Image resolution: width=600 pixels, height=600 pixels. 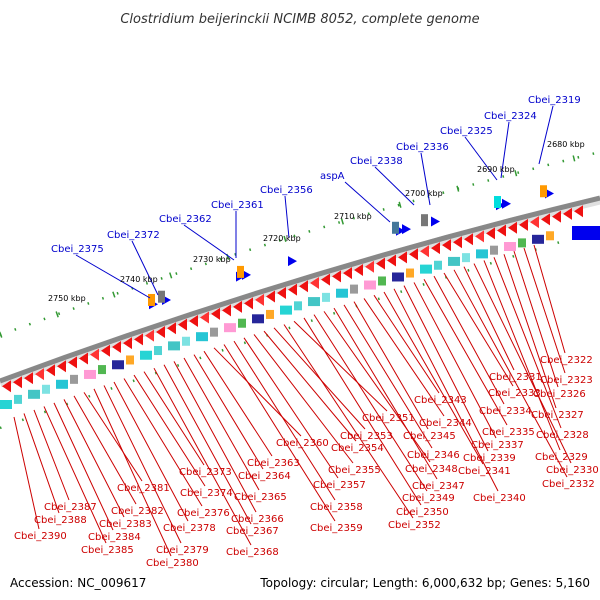 I want to click on reverse-gene-label: Cbei_2337, so click(x=497, y=445).